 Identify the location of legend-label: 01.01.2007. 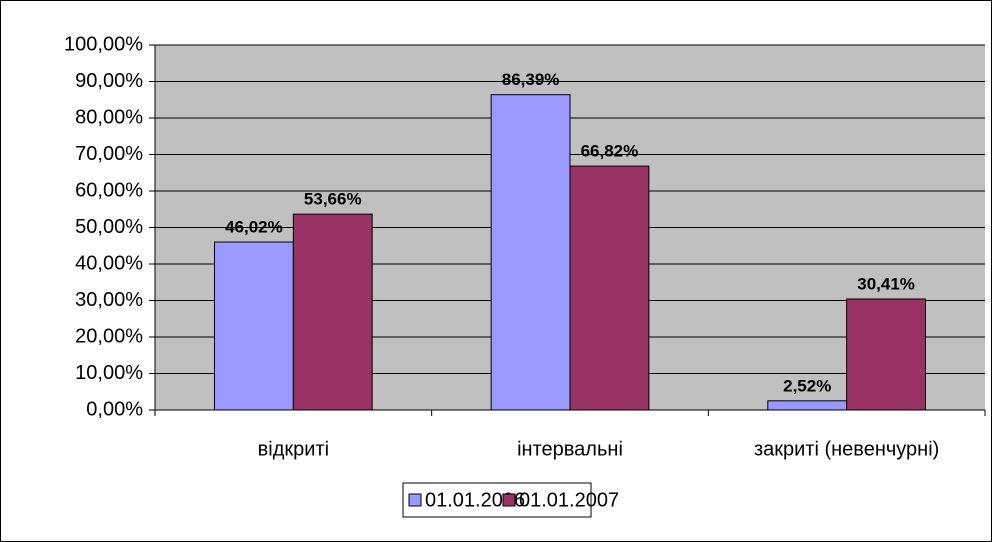
(569, 500).